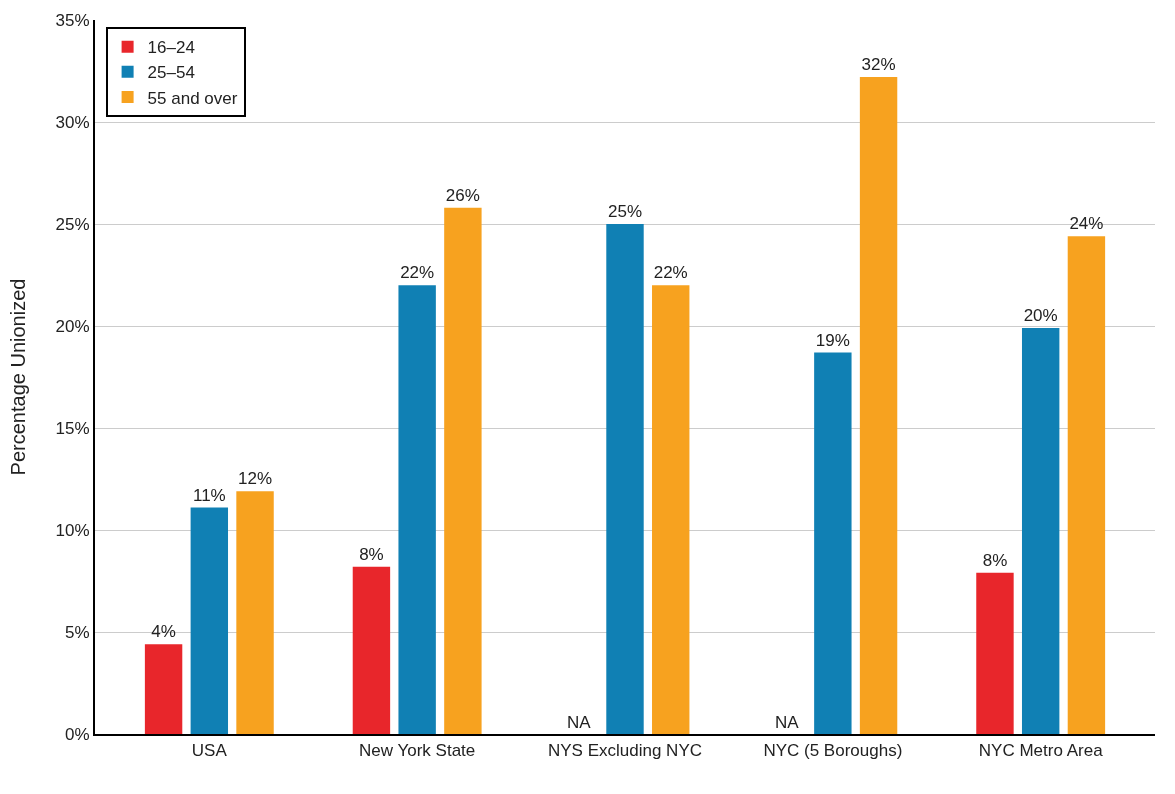  I want to click on x-tick-label: New York State, so click(417, 751).